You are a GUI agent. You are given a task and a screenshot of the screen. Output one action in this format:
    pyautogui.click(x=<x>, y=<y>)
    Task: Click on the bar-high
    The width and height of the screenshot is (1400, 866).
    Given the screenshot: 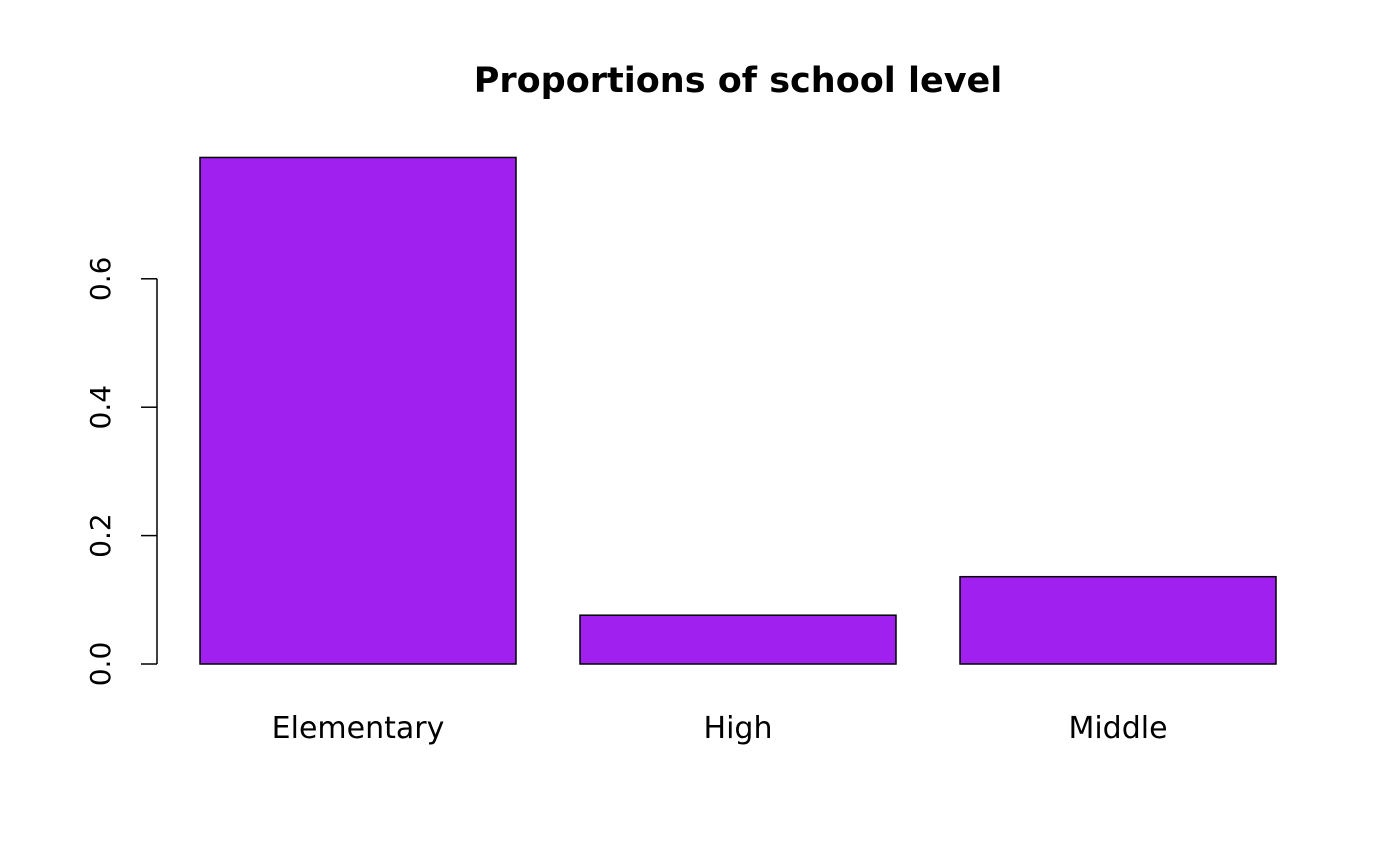 What is the action you would take?
    pyautogui.click(x=738, y=639)
    